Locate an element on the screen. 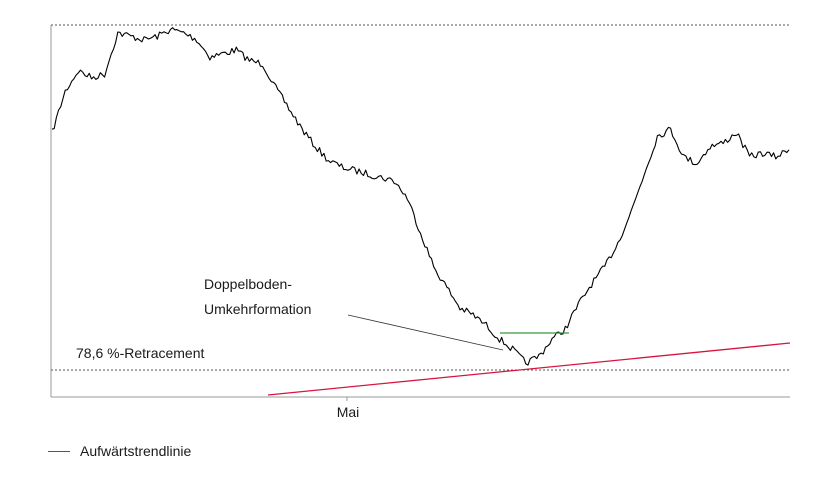  legend: Aufwärtstrendlinie is located at coordinates (119, 451).